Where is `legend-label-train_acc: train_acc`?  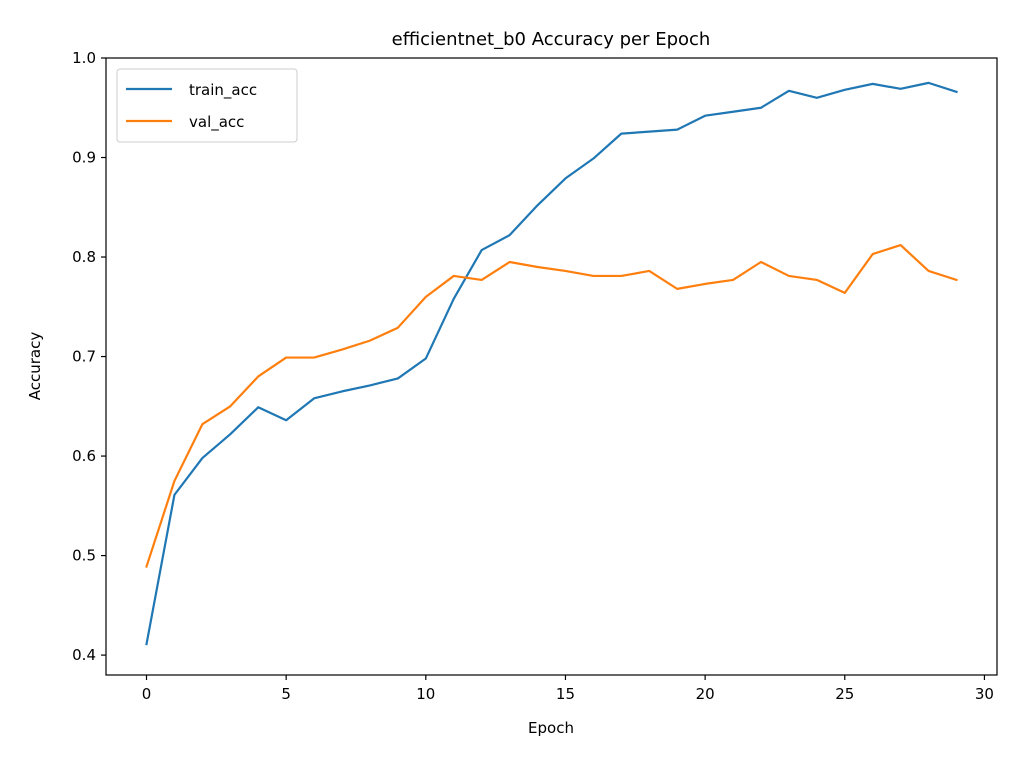
legend-label-train_acc: train_acc is located at coordinates (223, 90).